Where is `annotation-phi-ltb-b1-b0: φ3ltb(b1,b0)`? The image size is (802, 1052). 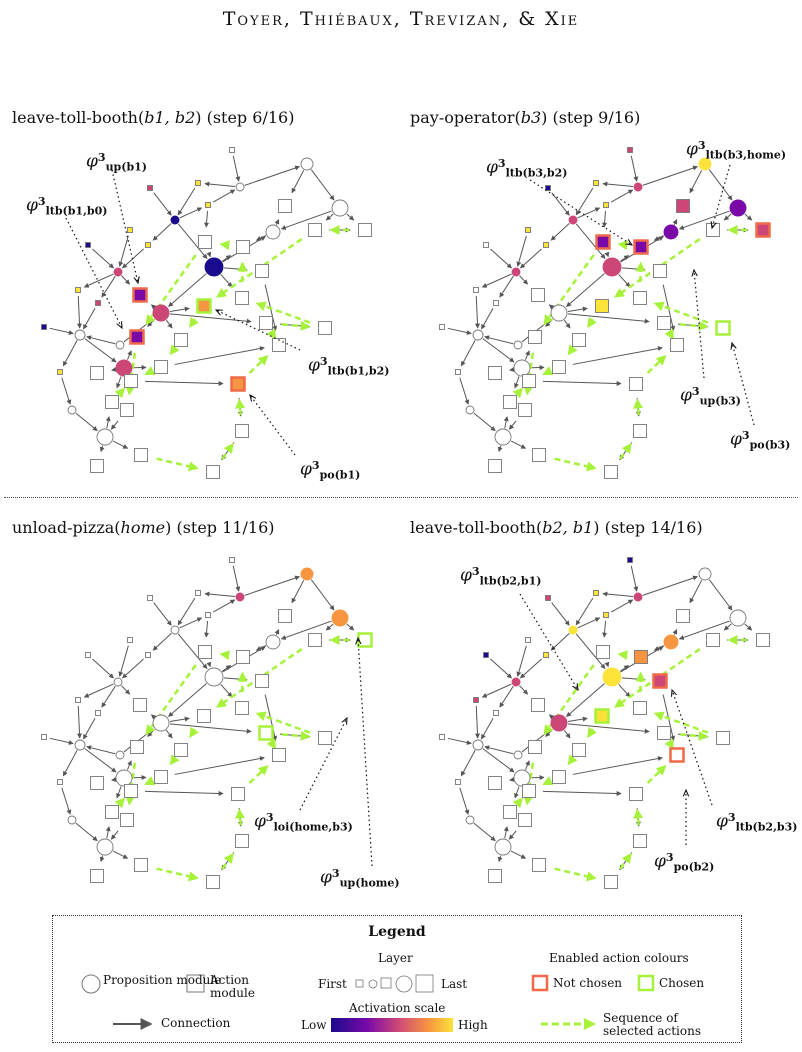 annotation-phi-ltb-b1-b0: φ3ltb(b1,b0) is located at coordinates (67, 206).